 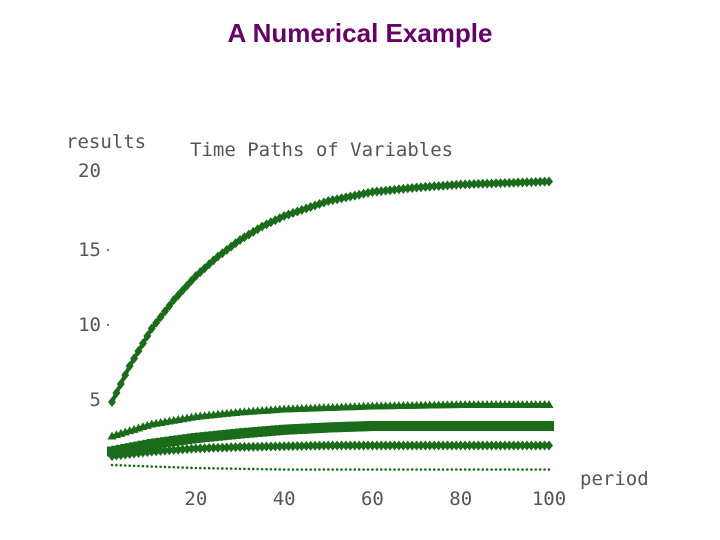 I want to click on y-axis-label: results, so click(x=106, y=142).